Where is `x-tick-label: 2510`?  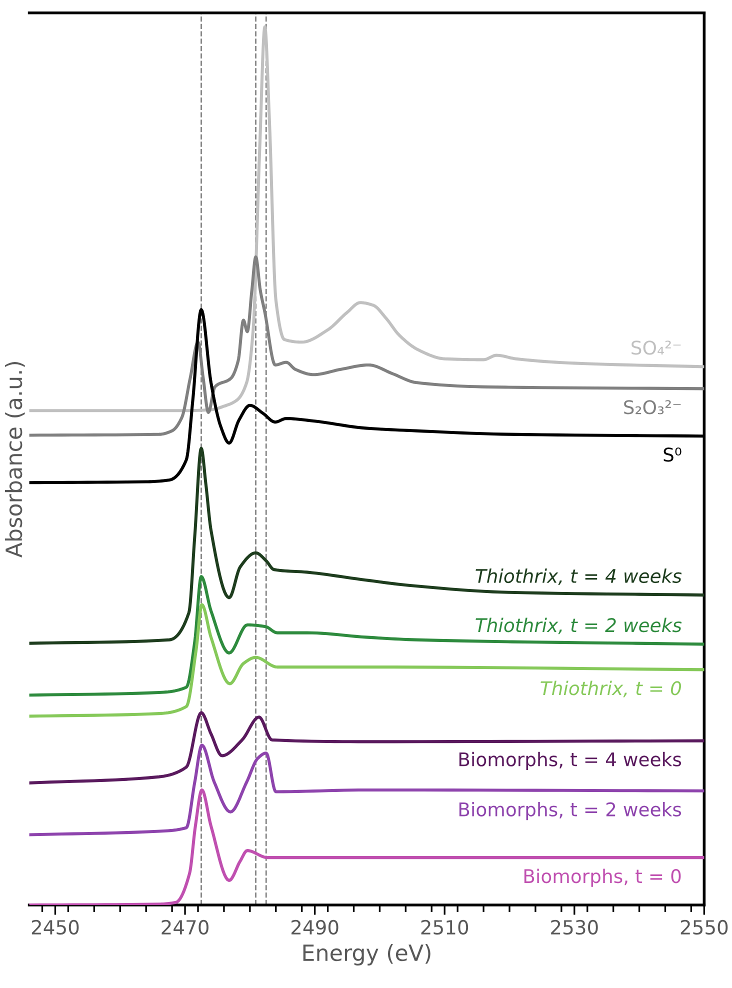
x-tick-label: 2510 is located at coordinates (444, 927).